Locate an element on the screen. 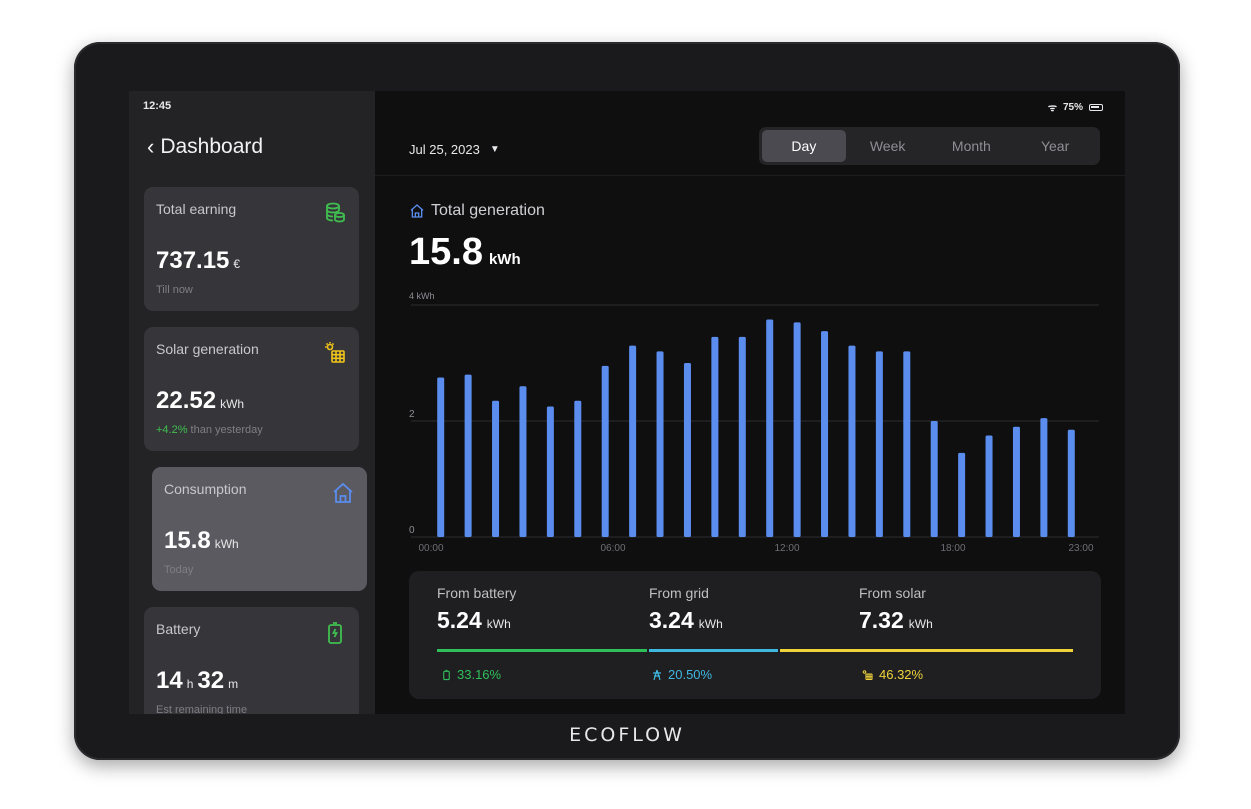 The height and width of the screenshot is (809, 1251). card-subtext-tail: than yesterday is located at coordinates (225, 430).